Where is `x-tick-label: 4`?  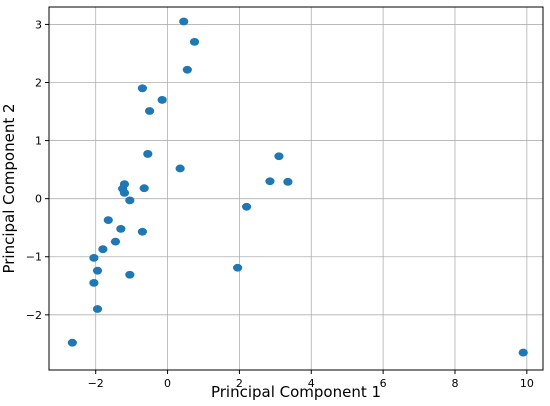
x-tick-label: 4 is located at coordinates (311, 383).